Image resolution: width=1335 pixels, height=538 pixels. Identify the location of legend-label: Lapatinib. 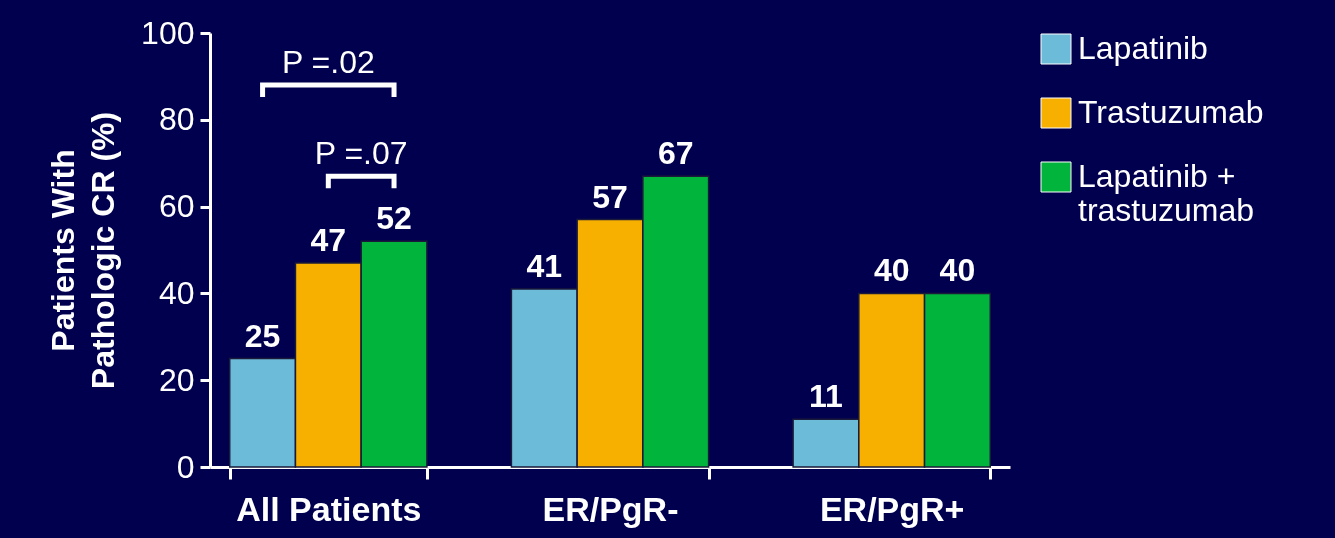
(1143, 48).